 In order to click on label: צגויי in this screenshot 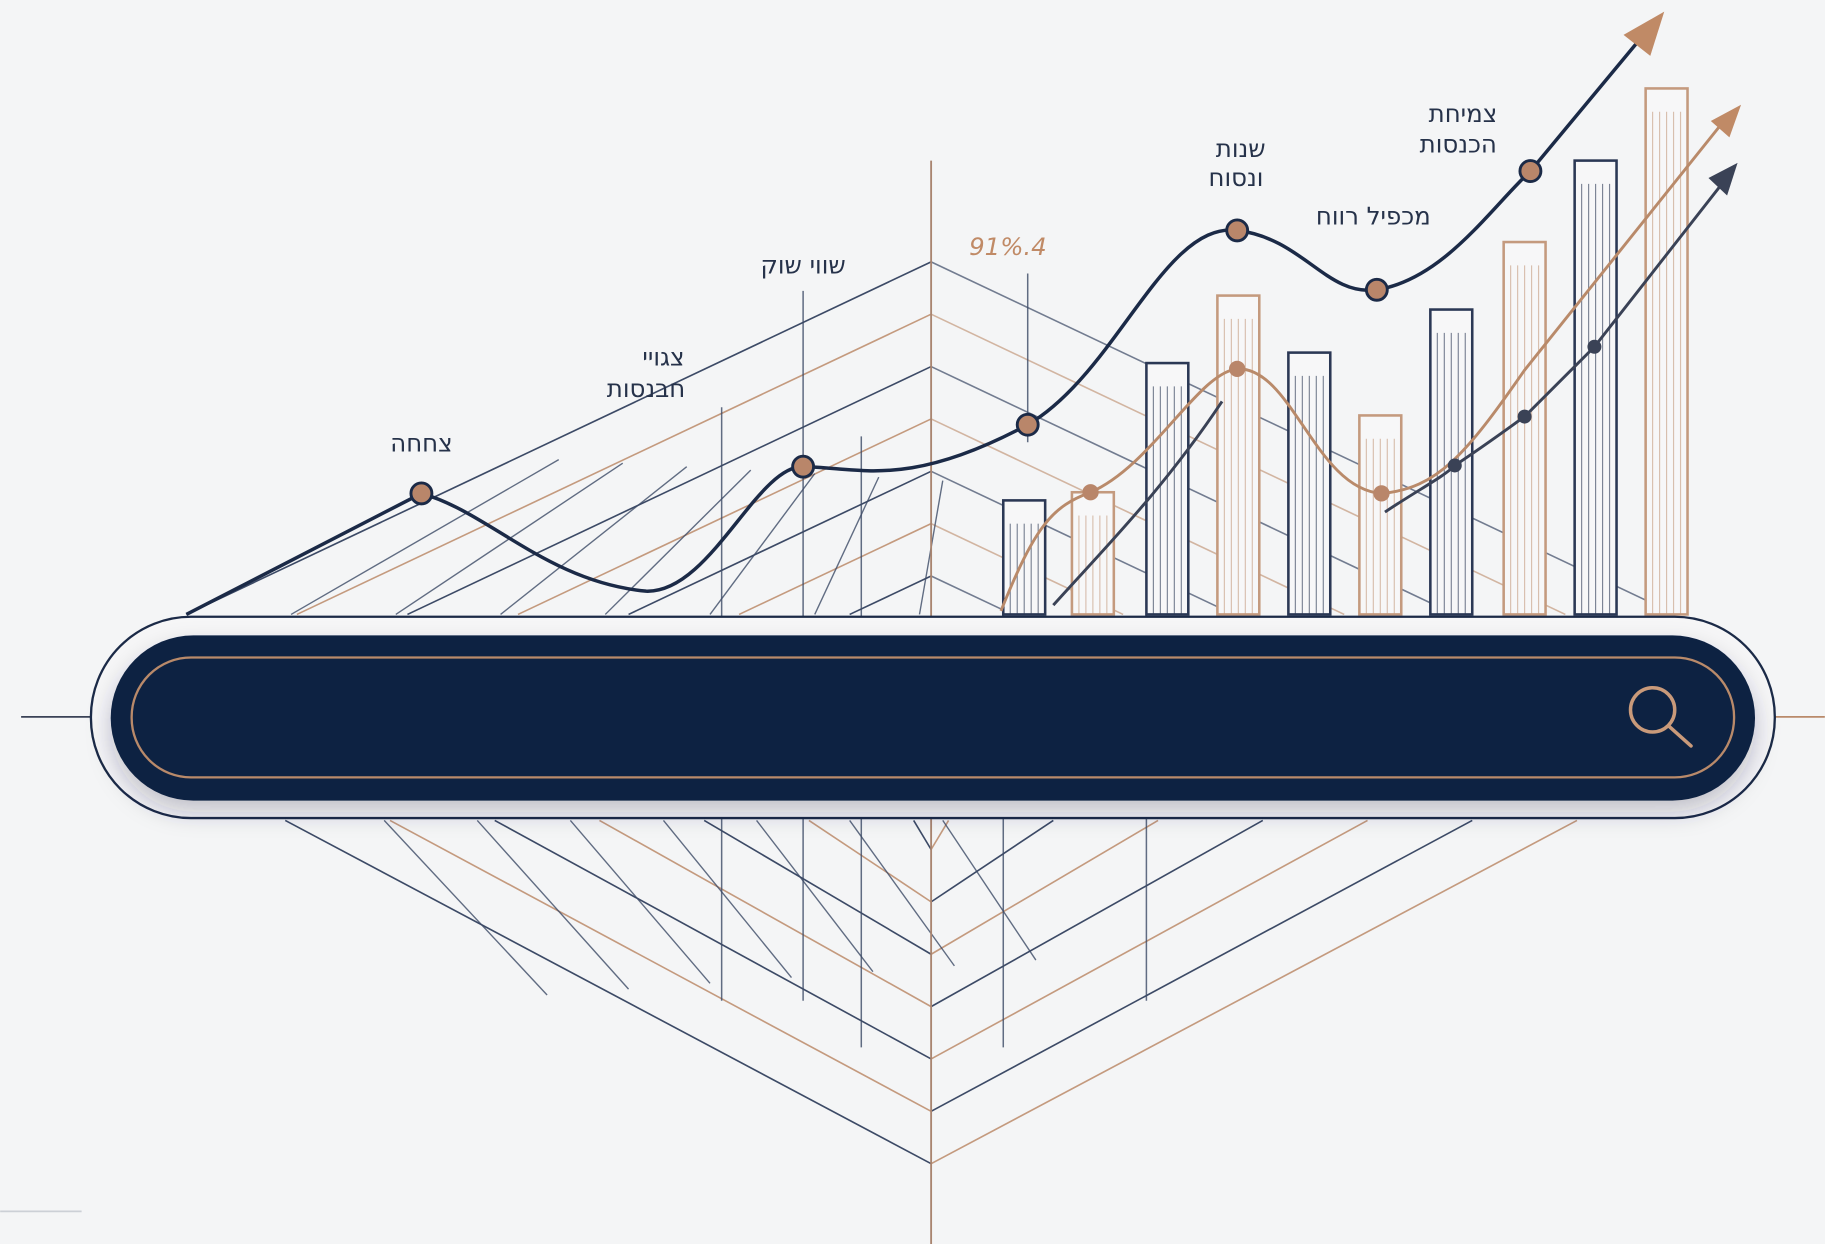, I will do `click(663, 356)`.